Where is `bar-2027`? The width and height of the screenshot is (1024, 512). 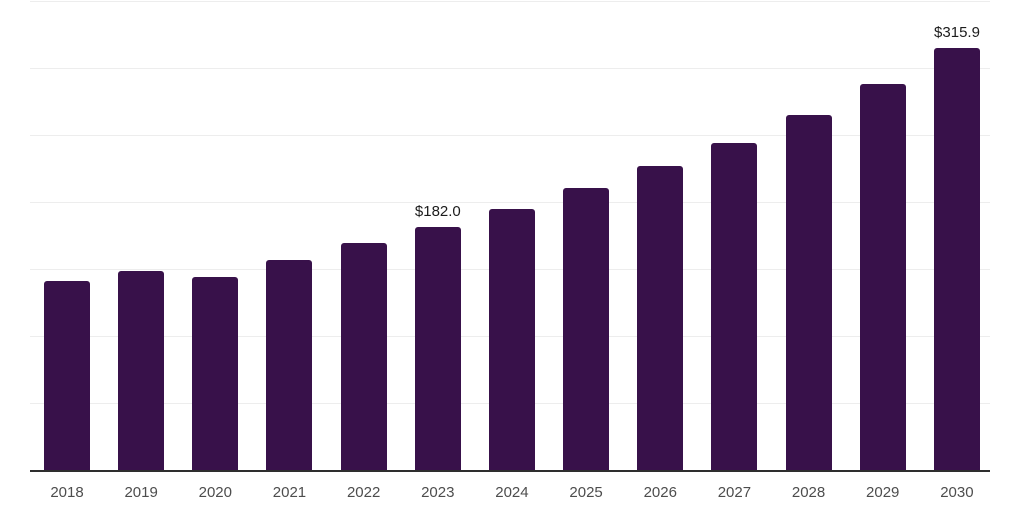
bar-2027 is located at coordinates (734, 306).